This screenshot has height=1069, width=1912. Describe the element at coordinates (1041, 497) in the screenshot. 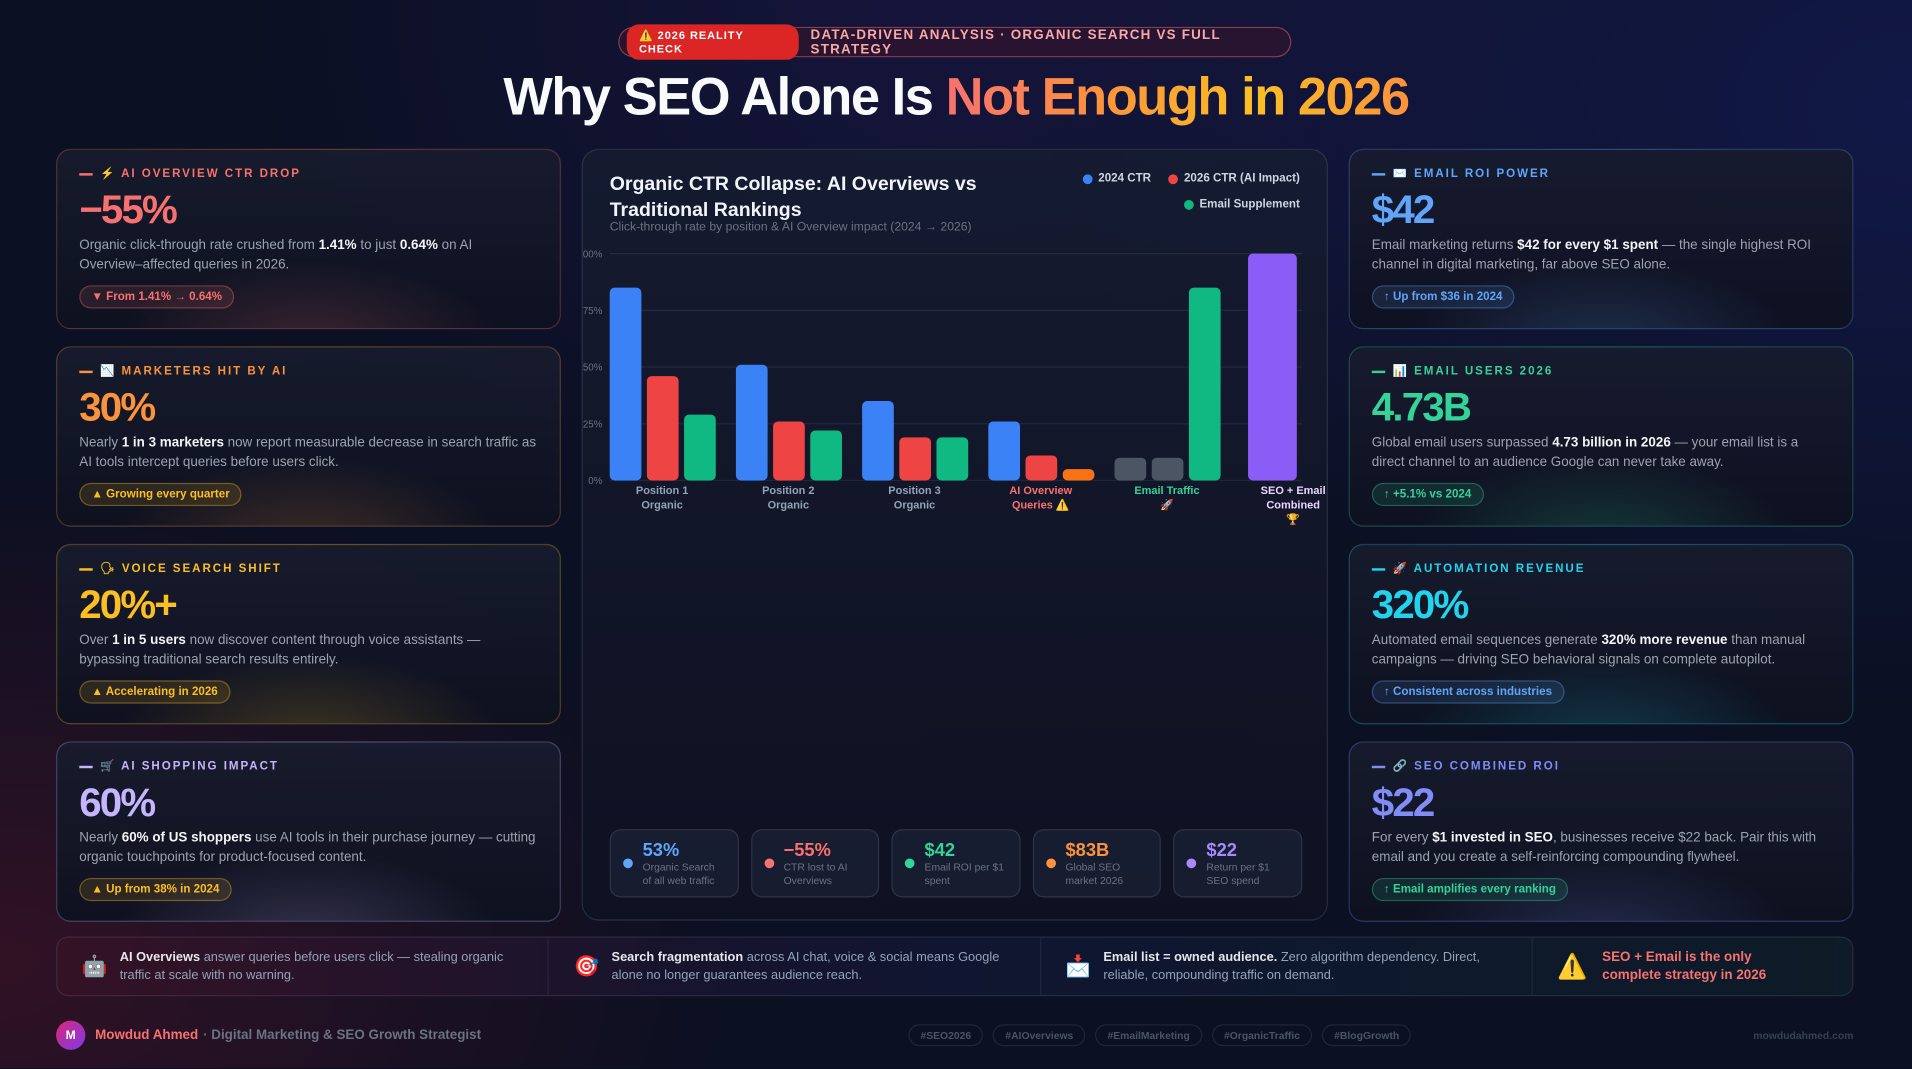

I see `x-tick-label: AI Overview Queries ⚠️` at that location.